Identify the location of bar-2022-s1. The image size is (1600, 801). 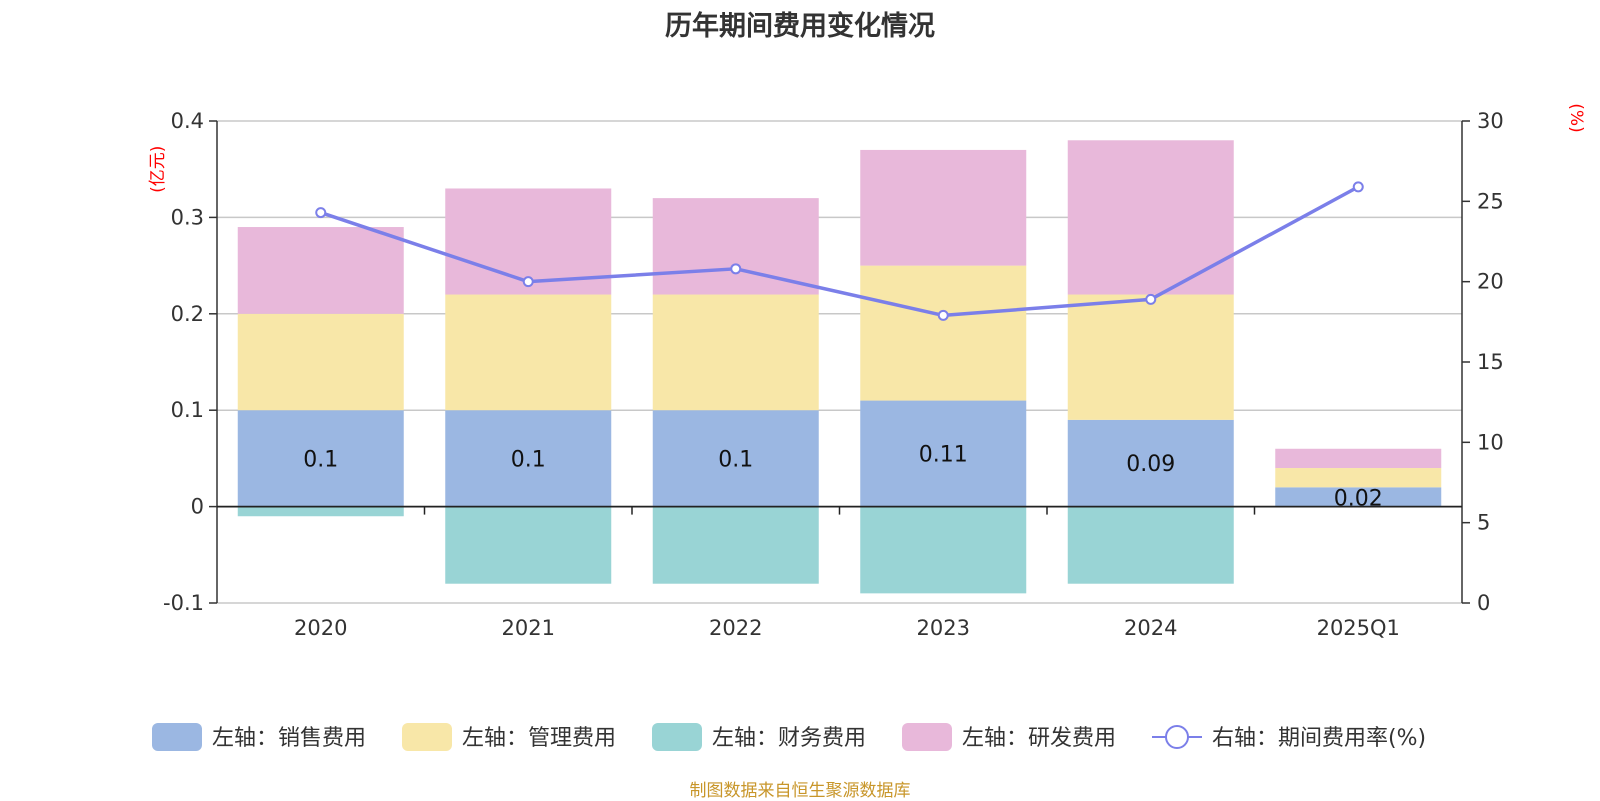
(735, 352).